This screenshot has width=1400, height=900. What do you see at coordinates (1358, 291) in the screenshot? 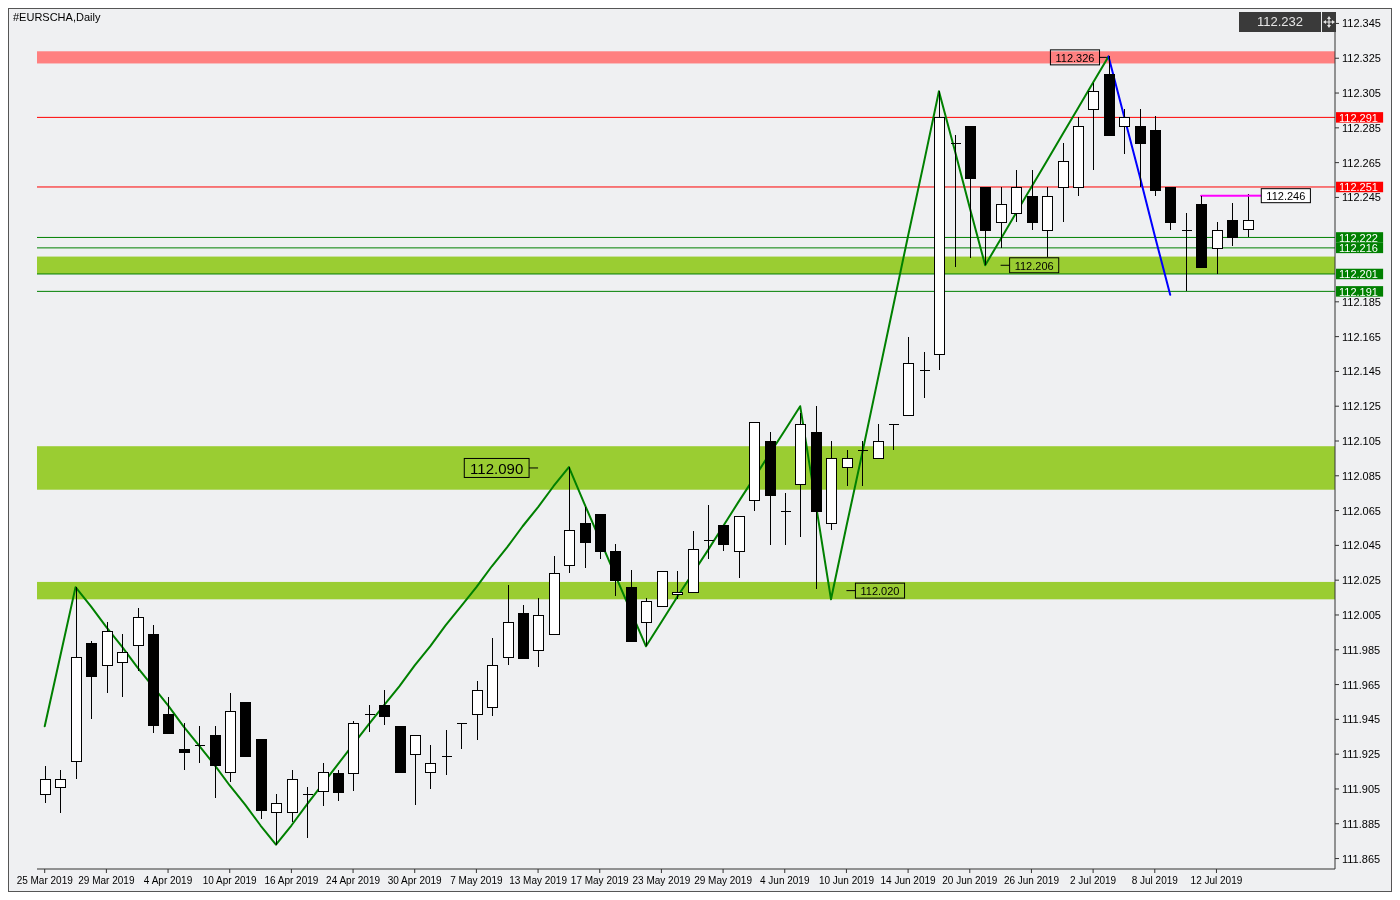
I see `ref-line-label: 112.191` at bounding box center [1358, 291].